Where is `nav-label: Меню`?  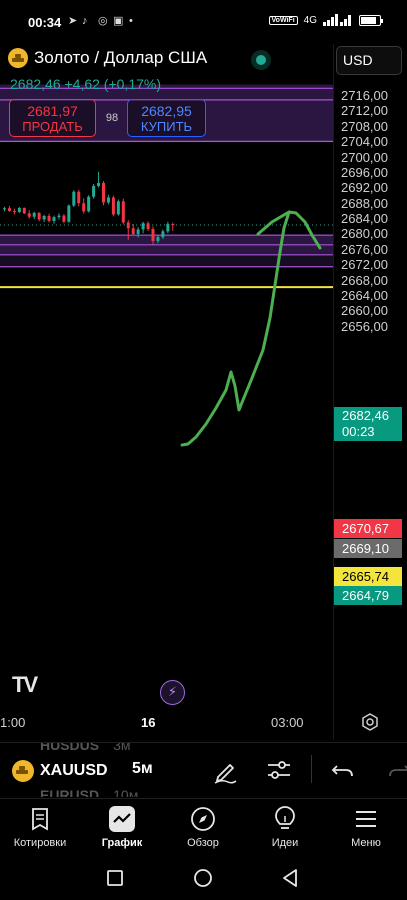
nav-label: Меню is located at coordinates (366, 843).